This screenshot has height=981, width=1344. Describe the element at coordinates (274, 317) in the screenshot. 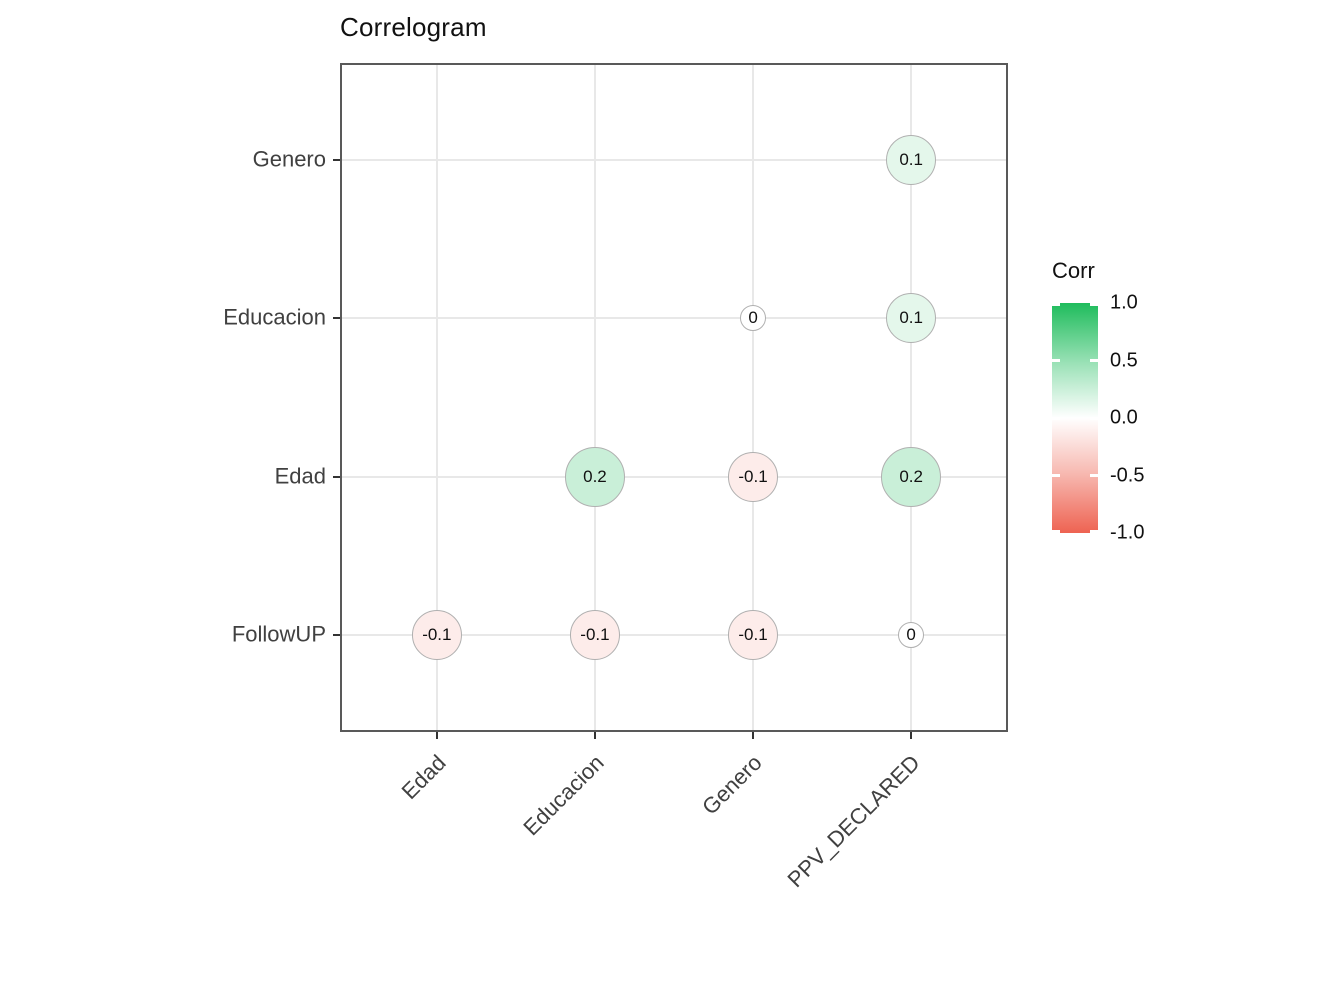

I see `y-axis-label: Educacion` at that location.